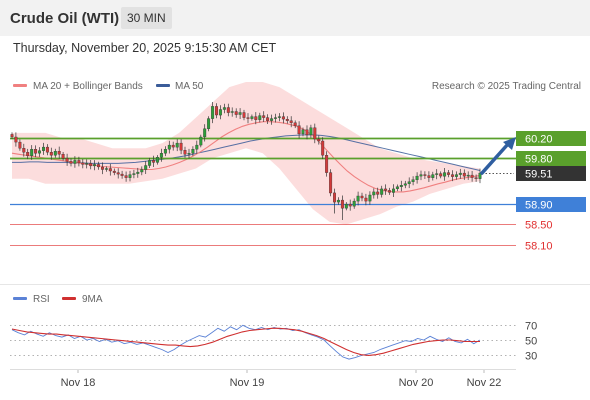 The width and height of the screenshot is (590, 400). What do you see at coordinates (20, 85) in the screenshot?
I see `ma20-legend-swatch` at bounding box center [20, 85].